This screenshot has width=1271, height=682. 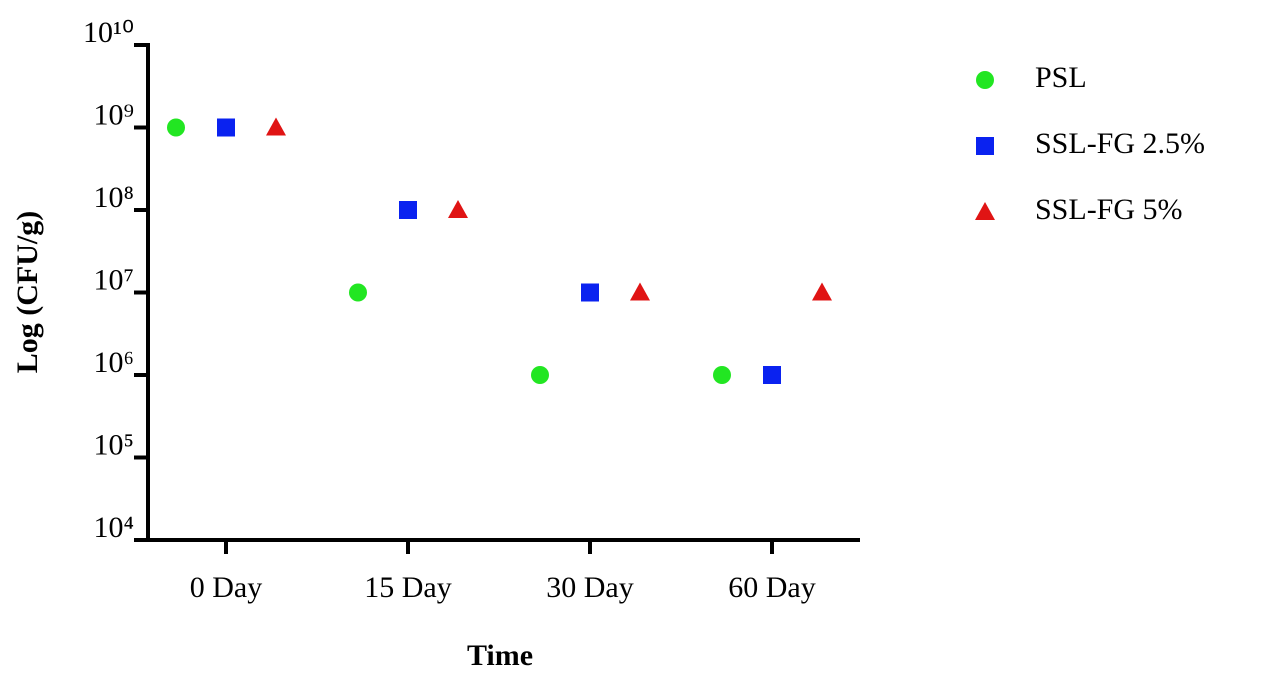 What do you see at coordinates (114, 527) in the screenshot?
I see `y-tick-label: 10⁴` at bounding box center [114, 527].